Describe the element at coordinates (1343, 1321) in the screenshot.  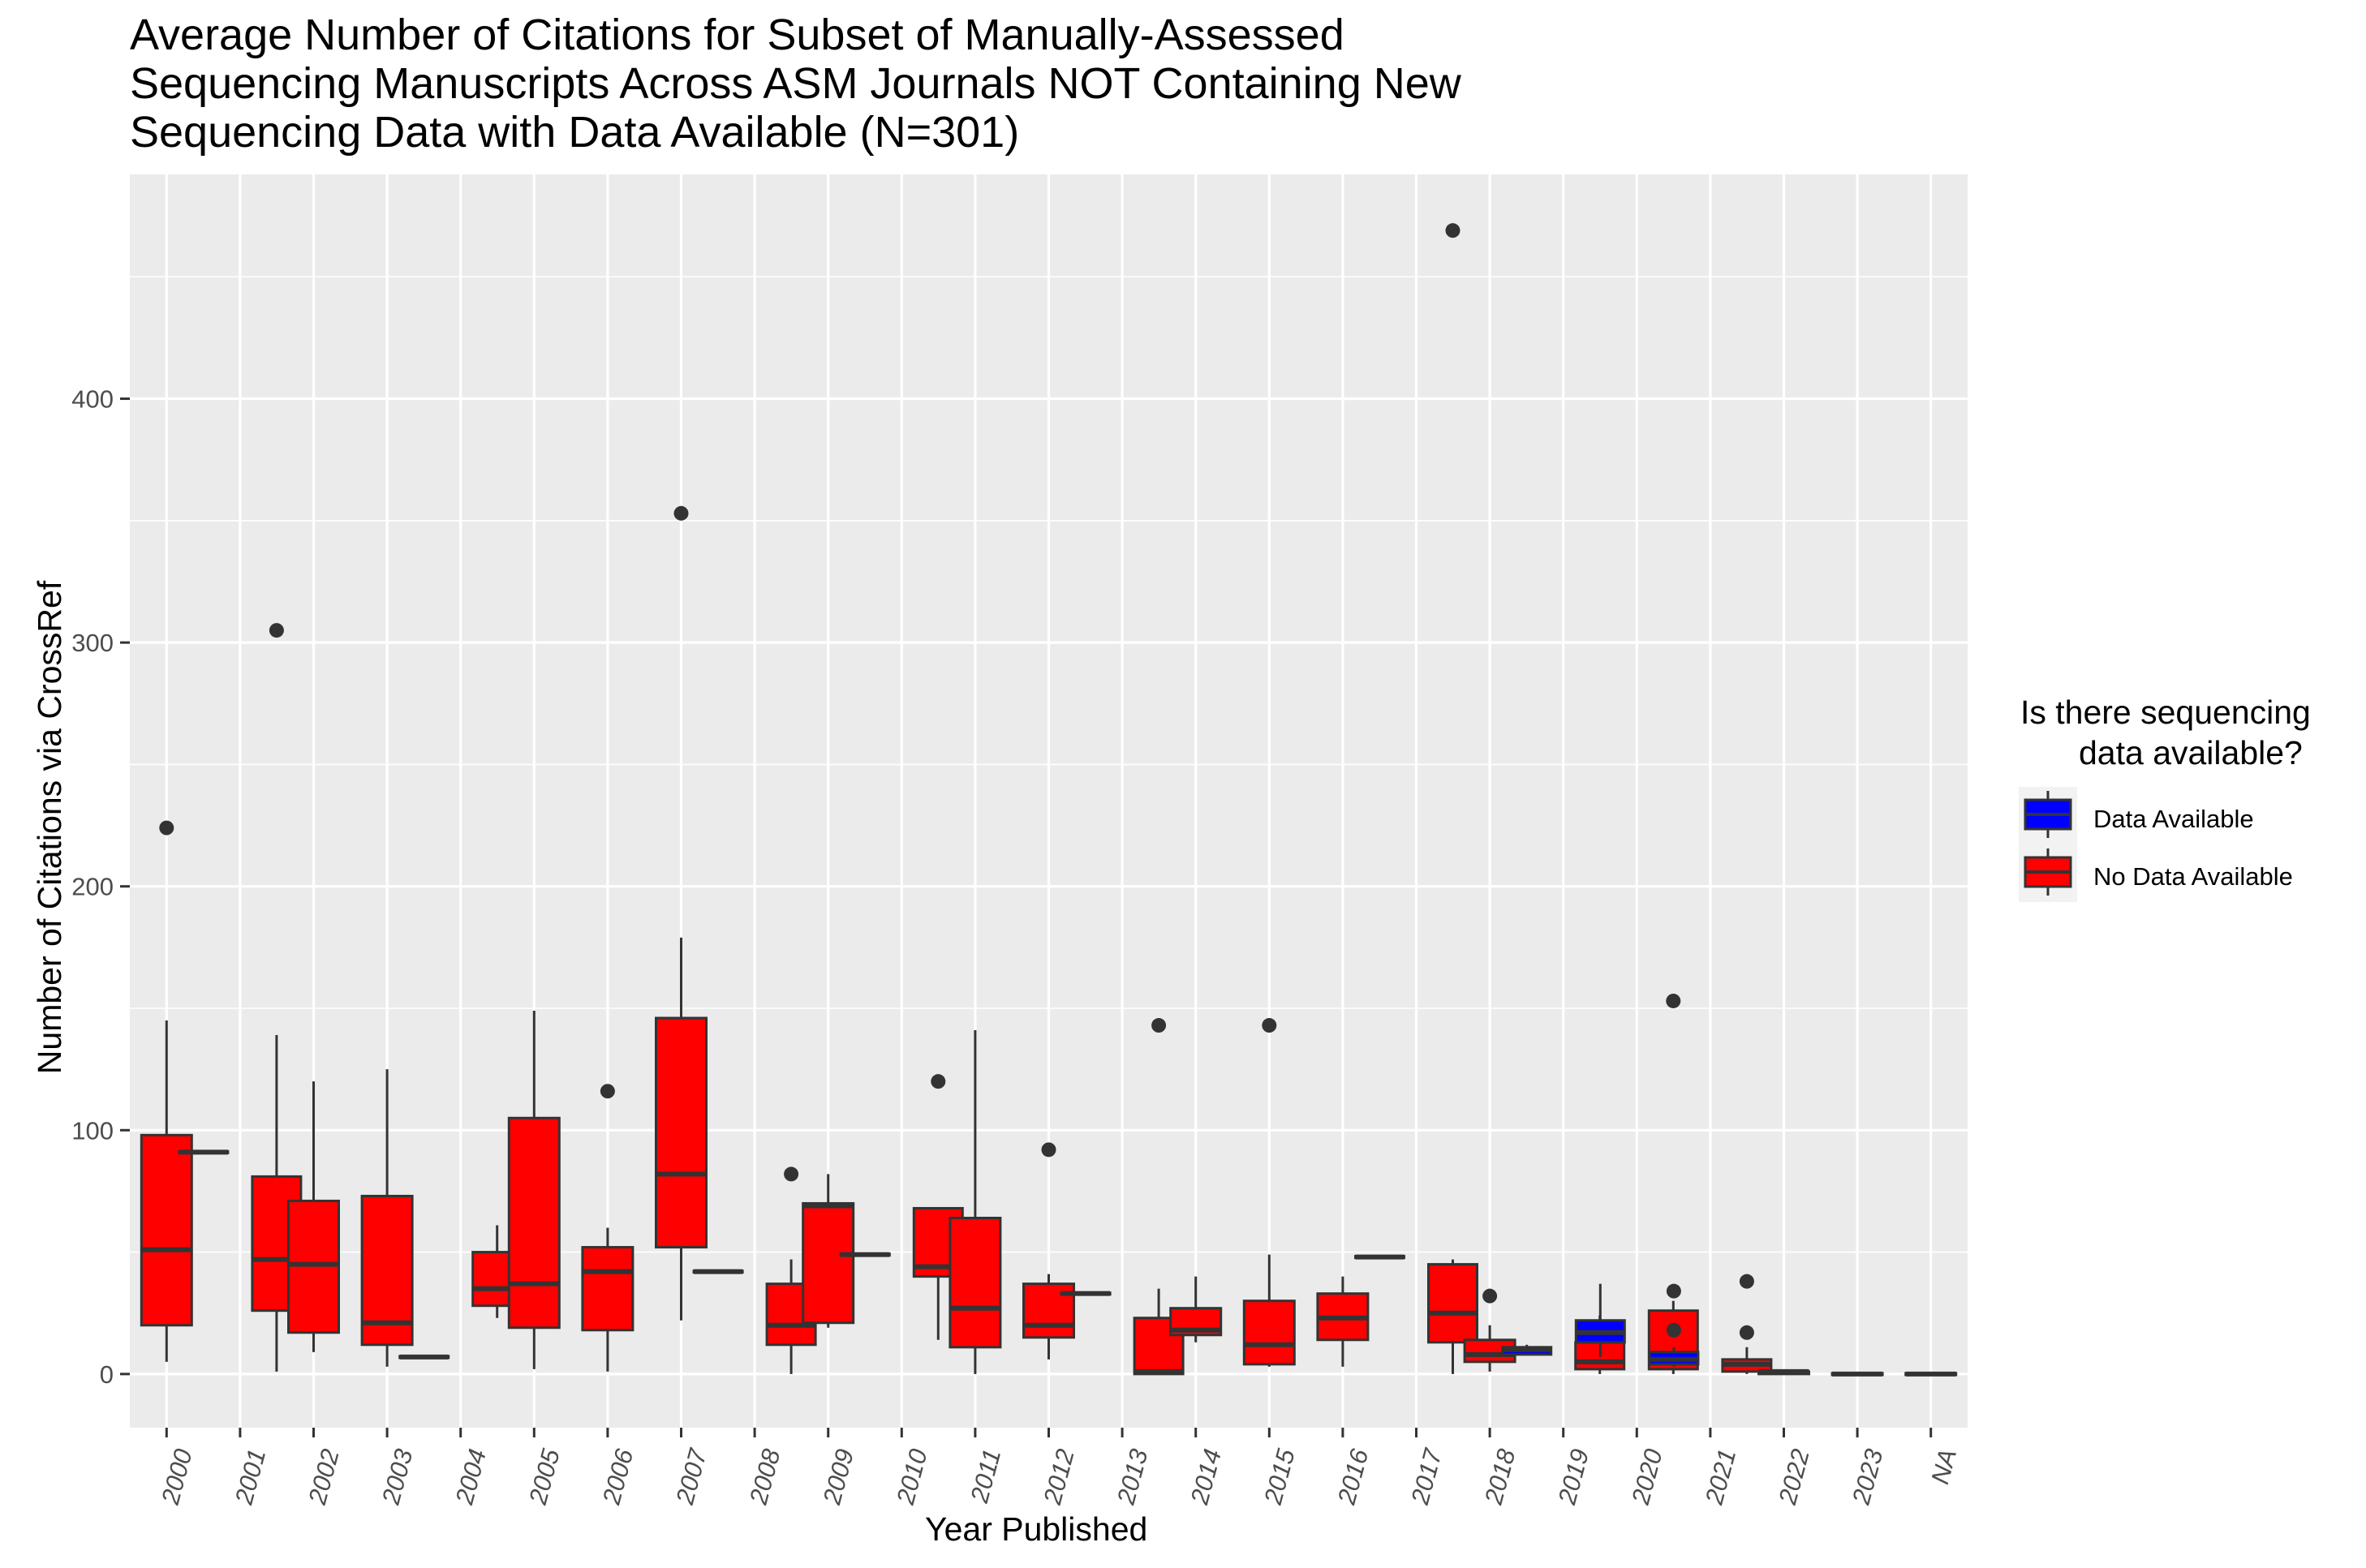
I see `box-2016-no-data-available` at that location.